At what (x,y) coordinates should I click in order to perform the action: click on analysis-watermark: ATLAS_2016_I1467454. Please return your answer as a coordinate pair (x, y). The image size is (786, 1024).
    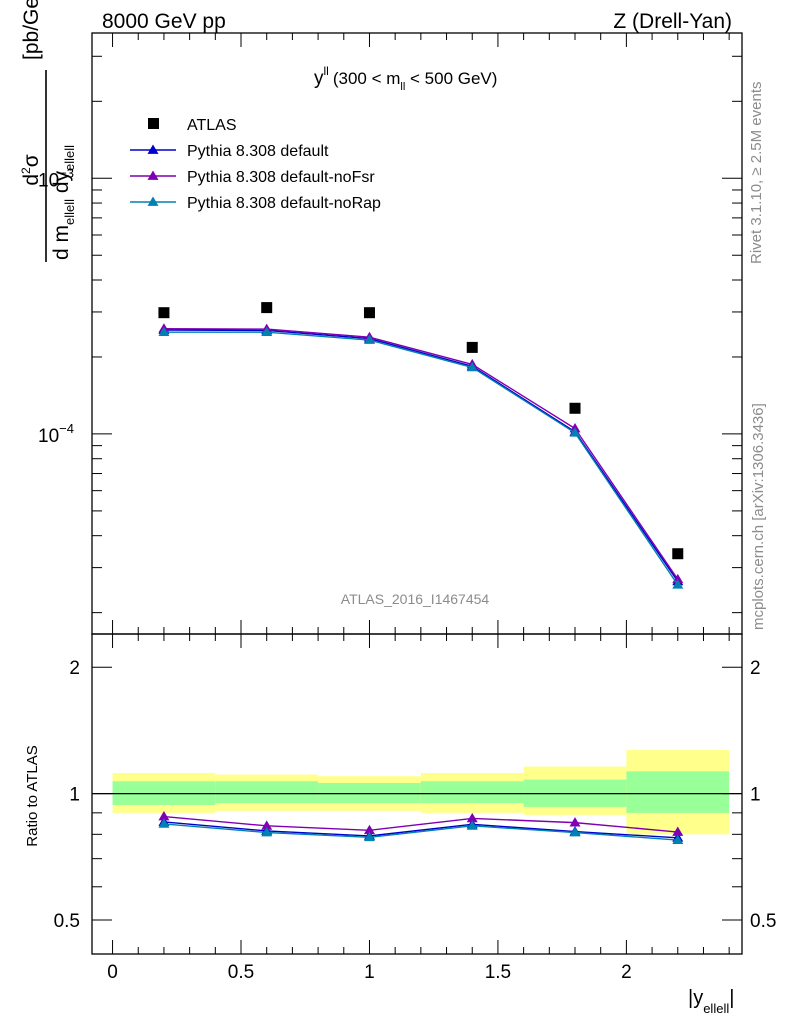
    Looking at the image, I should click on (415, 599).